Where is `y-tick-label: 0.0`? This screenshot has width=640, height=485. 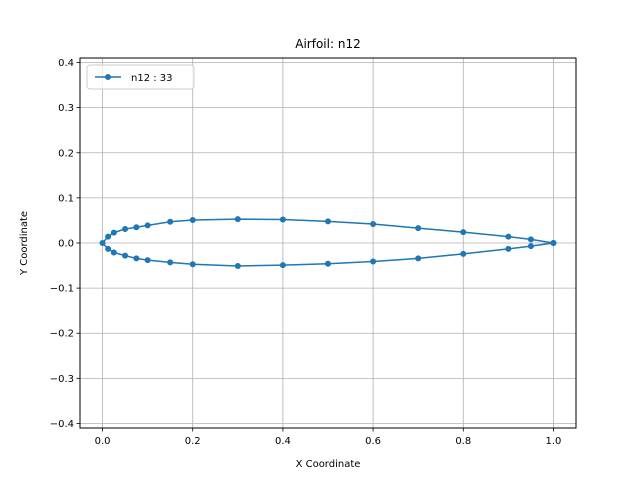
y-tick-label: 0.0 is located at coordinates (66, 244).